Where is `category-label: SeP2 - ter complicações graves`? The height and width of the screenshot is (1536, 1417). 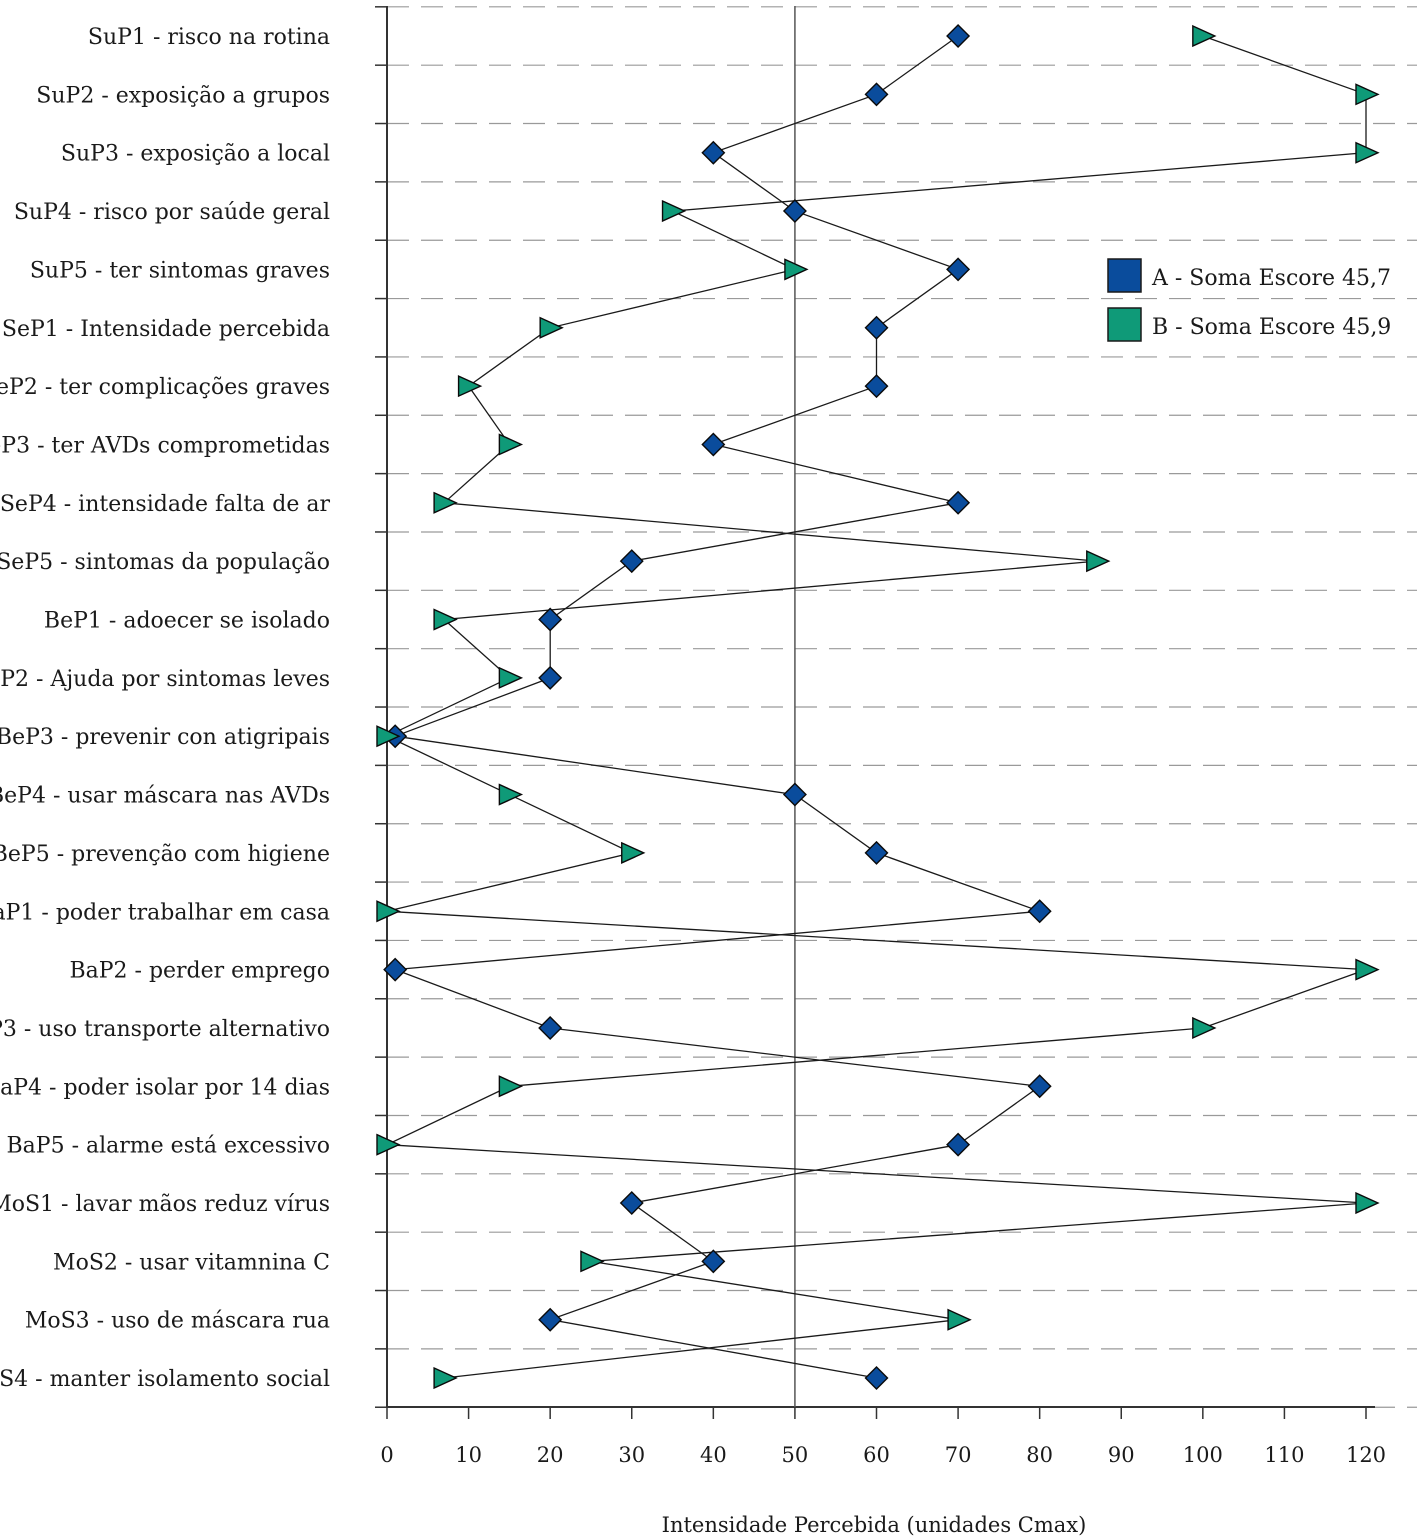
category-label: SeP2 - ter complicações graves is located at coordinates (165, 387).